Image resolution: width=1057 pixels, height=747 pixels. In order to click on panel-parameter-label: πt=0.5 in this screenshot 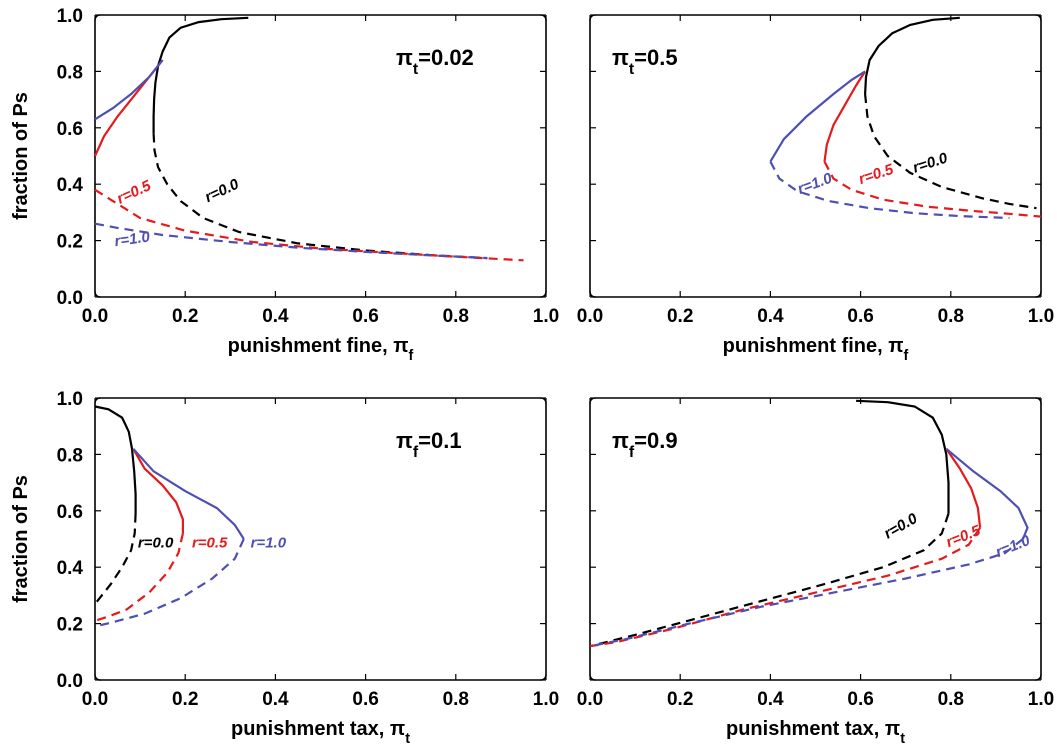, I will do `click(645, 61)`.